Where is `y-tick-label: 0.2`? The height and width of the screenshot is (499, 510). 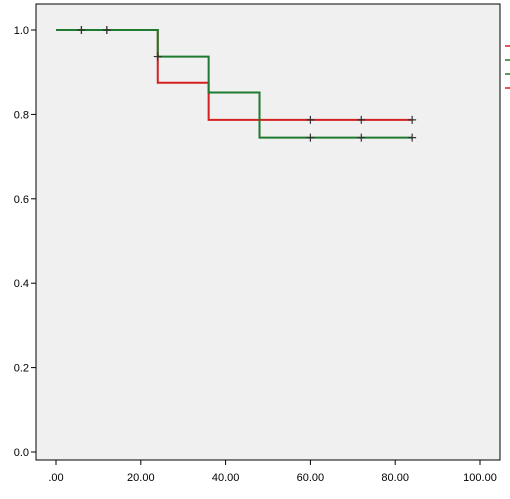
y-tick-label: 0.2 is located at coordinates (21, 369).